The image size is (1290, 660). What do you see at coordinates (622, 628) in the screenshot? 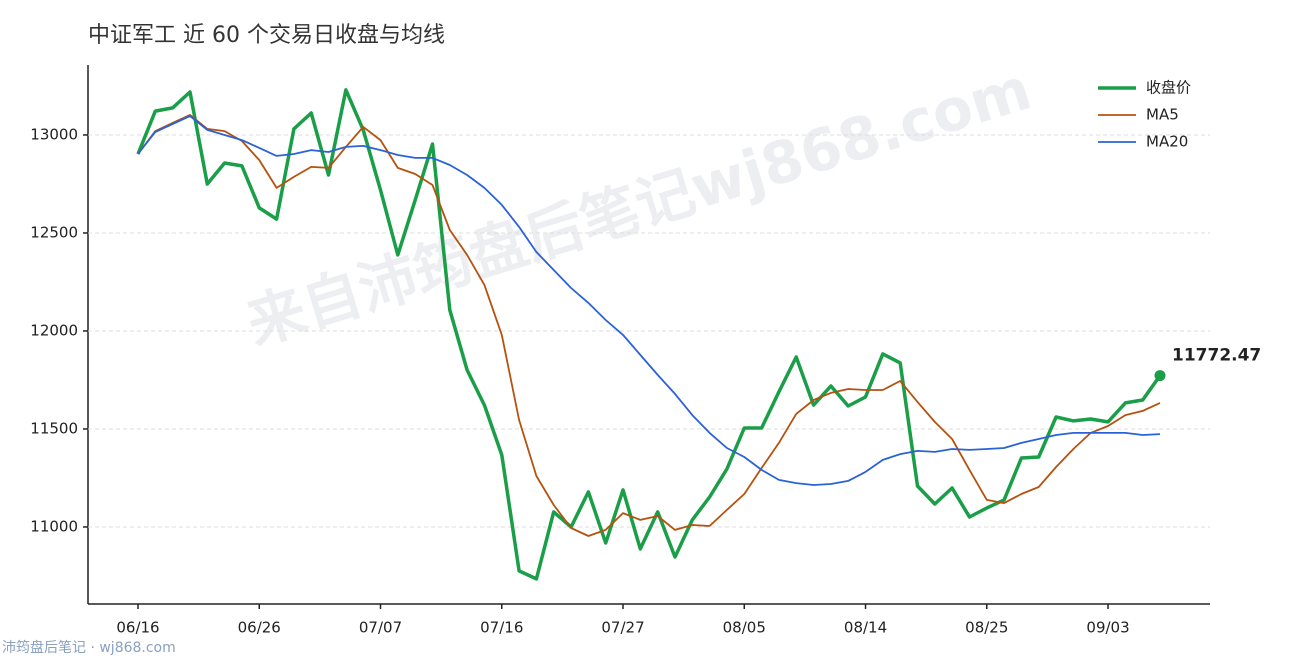
I see `x-tick-label: 07/27` at bounding box center [622, 628].